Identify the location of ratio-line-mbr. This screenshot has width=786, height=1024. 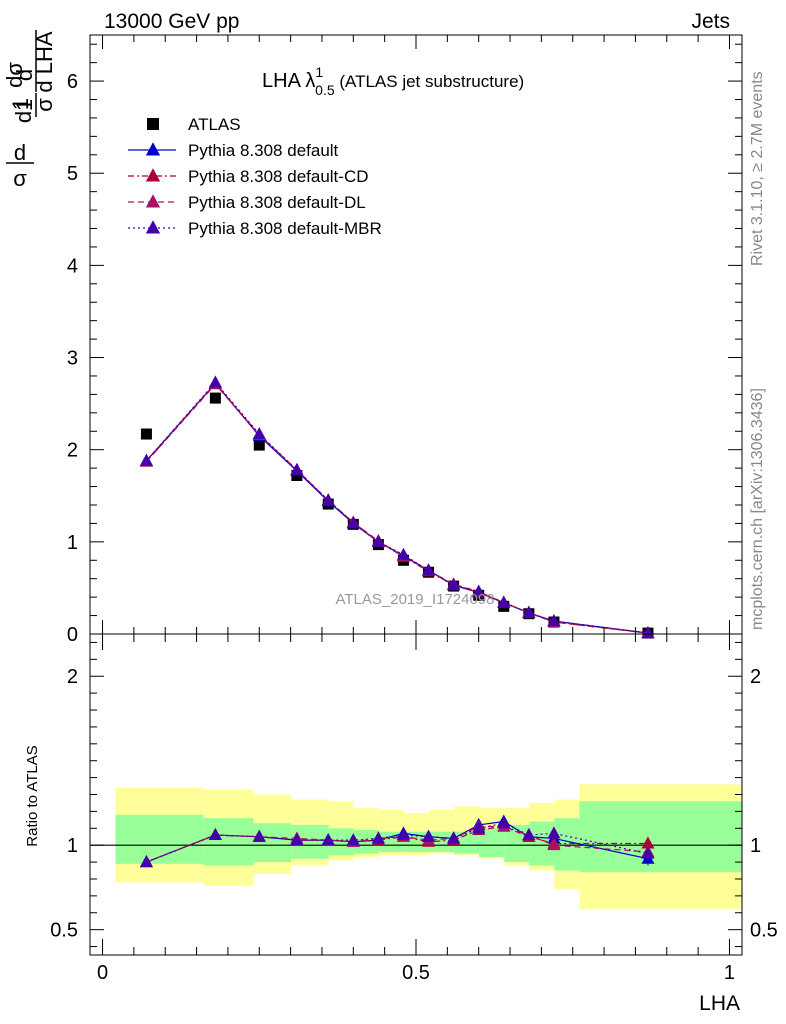
(397, 842).